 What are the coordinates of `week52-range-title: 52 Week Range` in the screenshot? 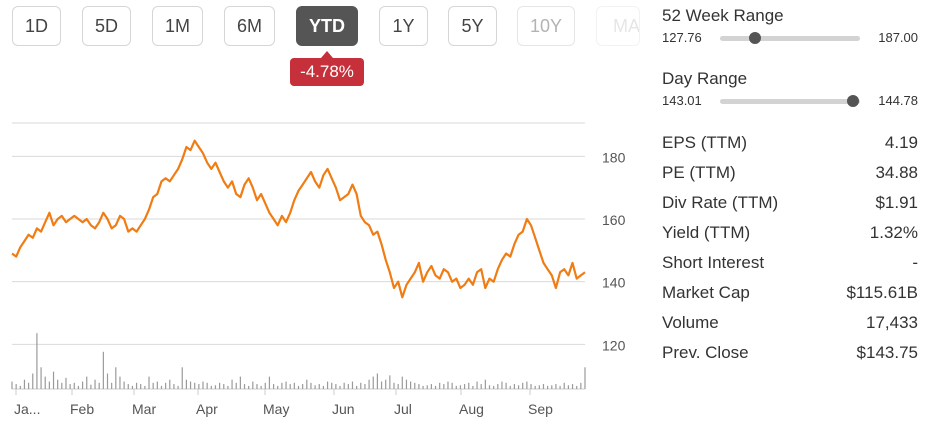 It's located at (723, 15).